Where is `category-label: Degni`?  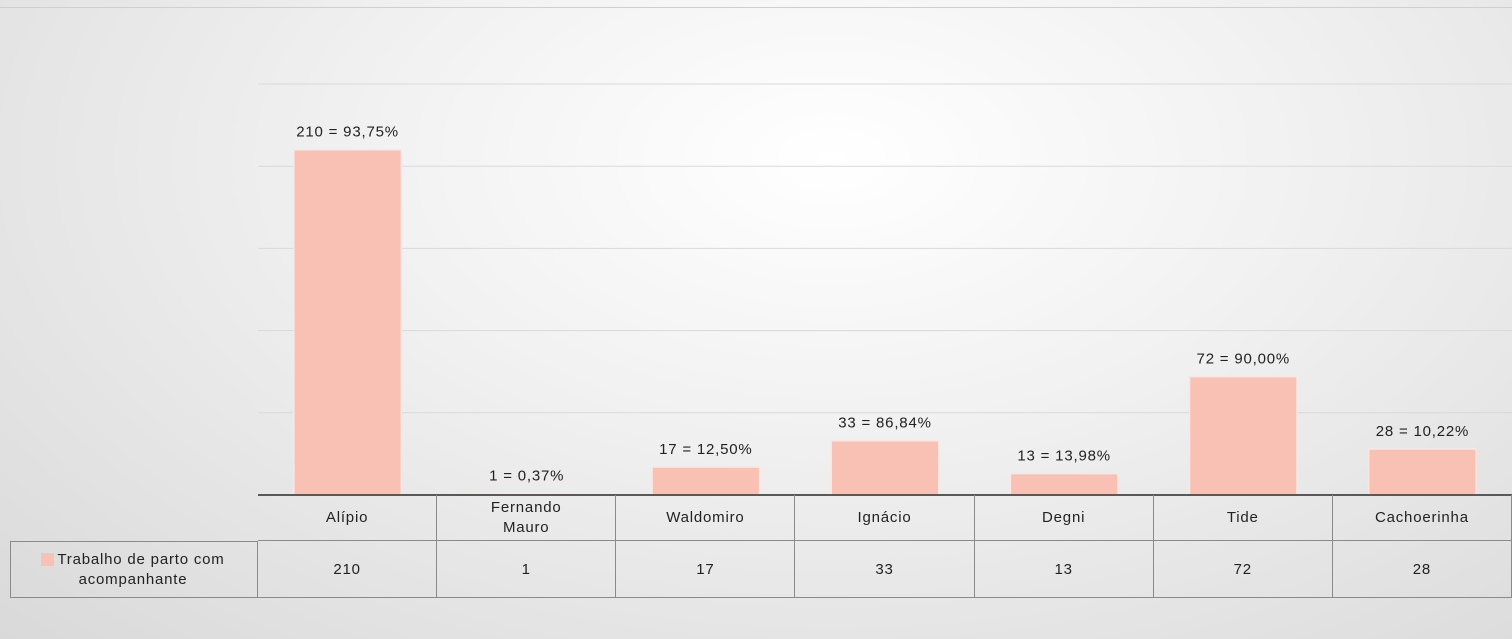
category-label: Degni is located at coordinates (1064, 518).